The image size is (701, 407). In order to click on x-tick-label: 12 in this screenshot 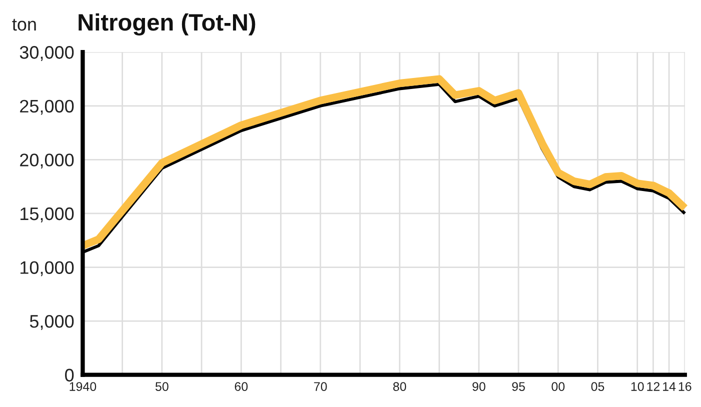, I will do `click(653, 386)`.